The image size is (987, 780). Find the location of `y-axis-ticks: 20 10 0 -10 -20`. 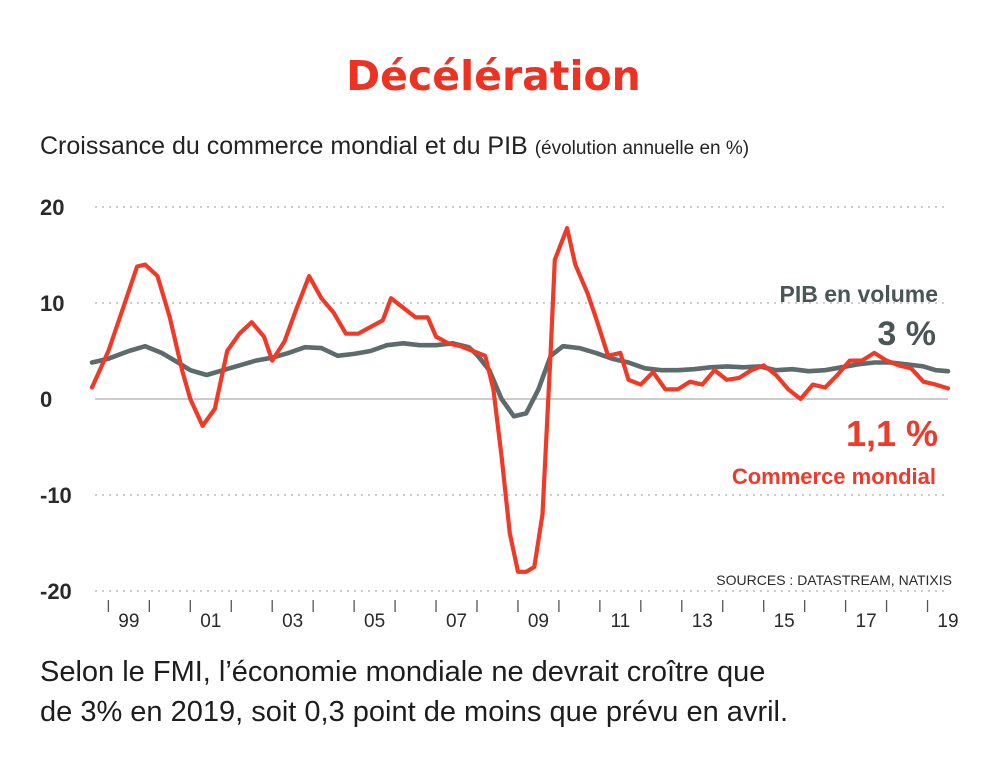

y-axis-ticks: 20 10 0 -10 -20 is located at coordinates (56, 399).